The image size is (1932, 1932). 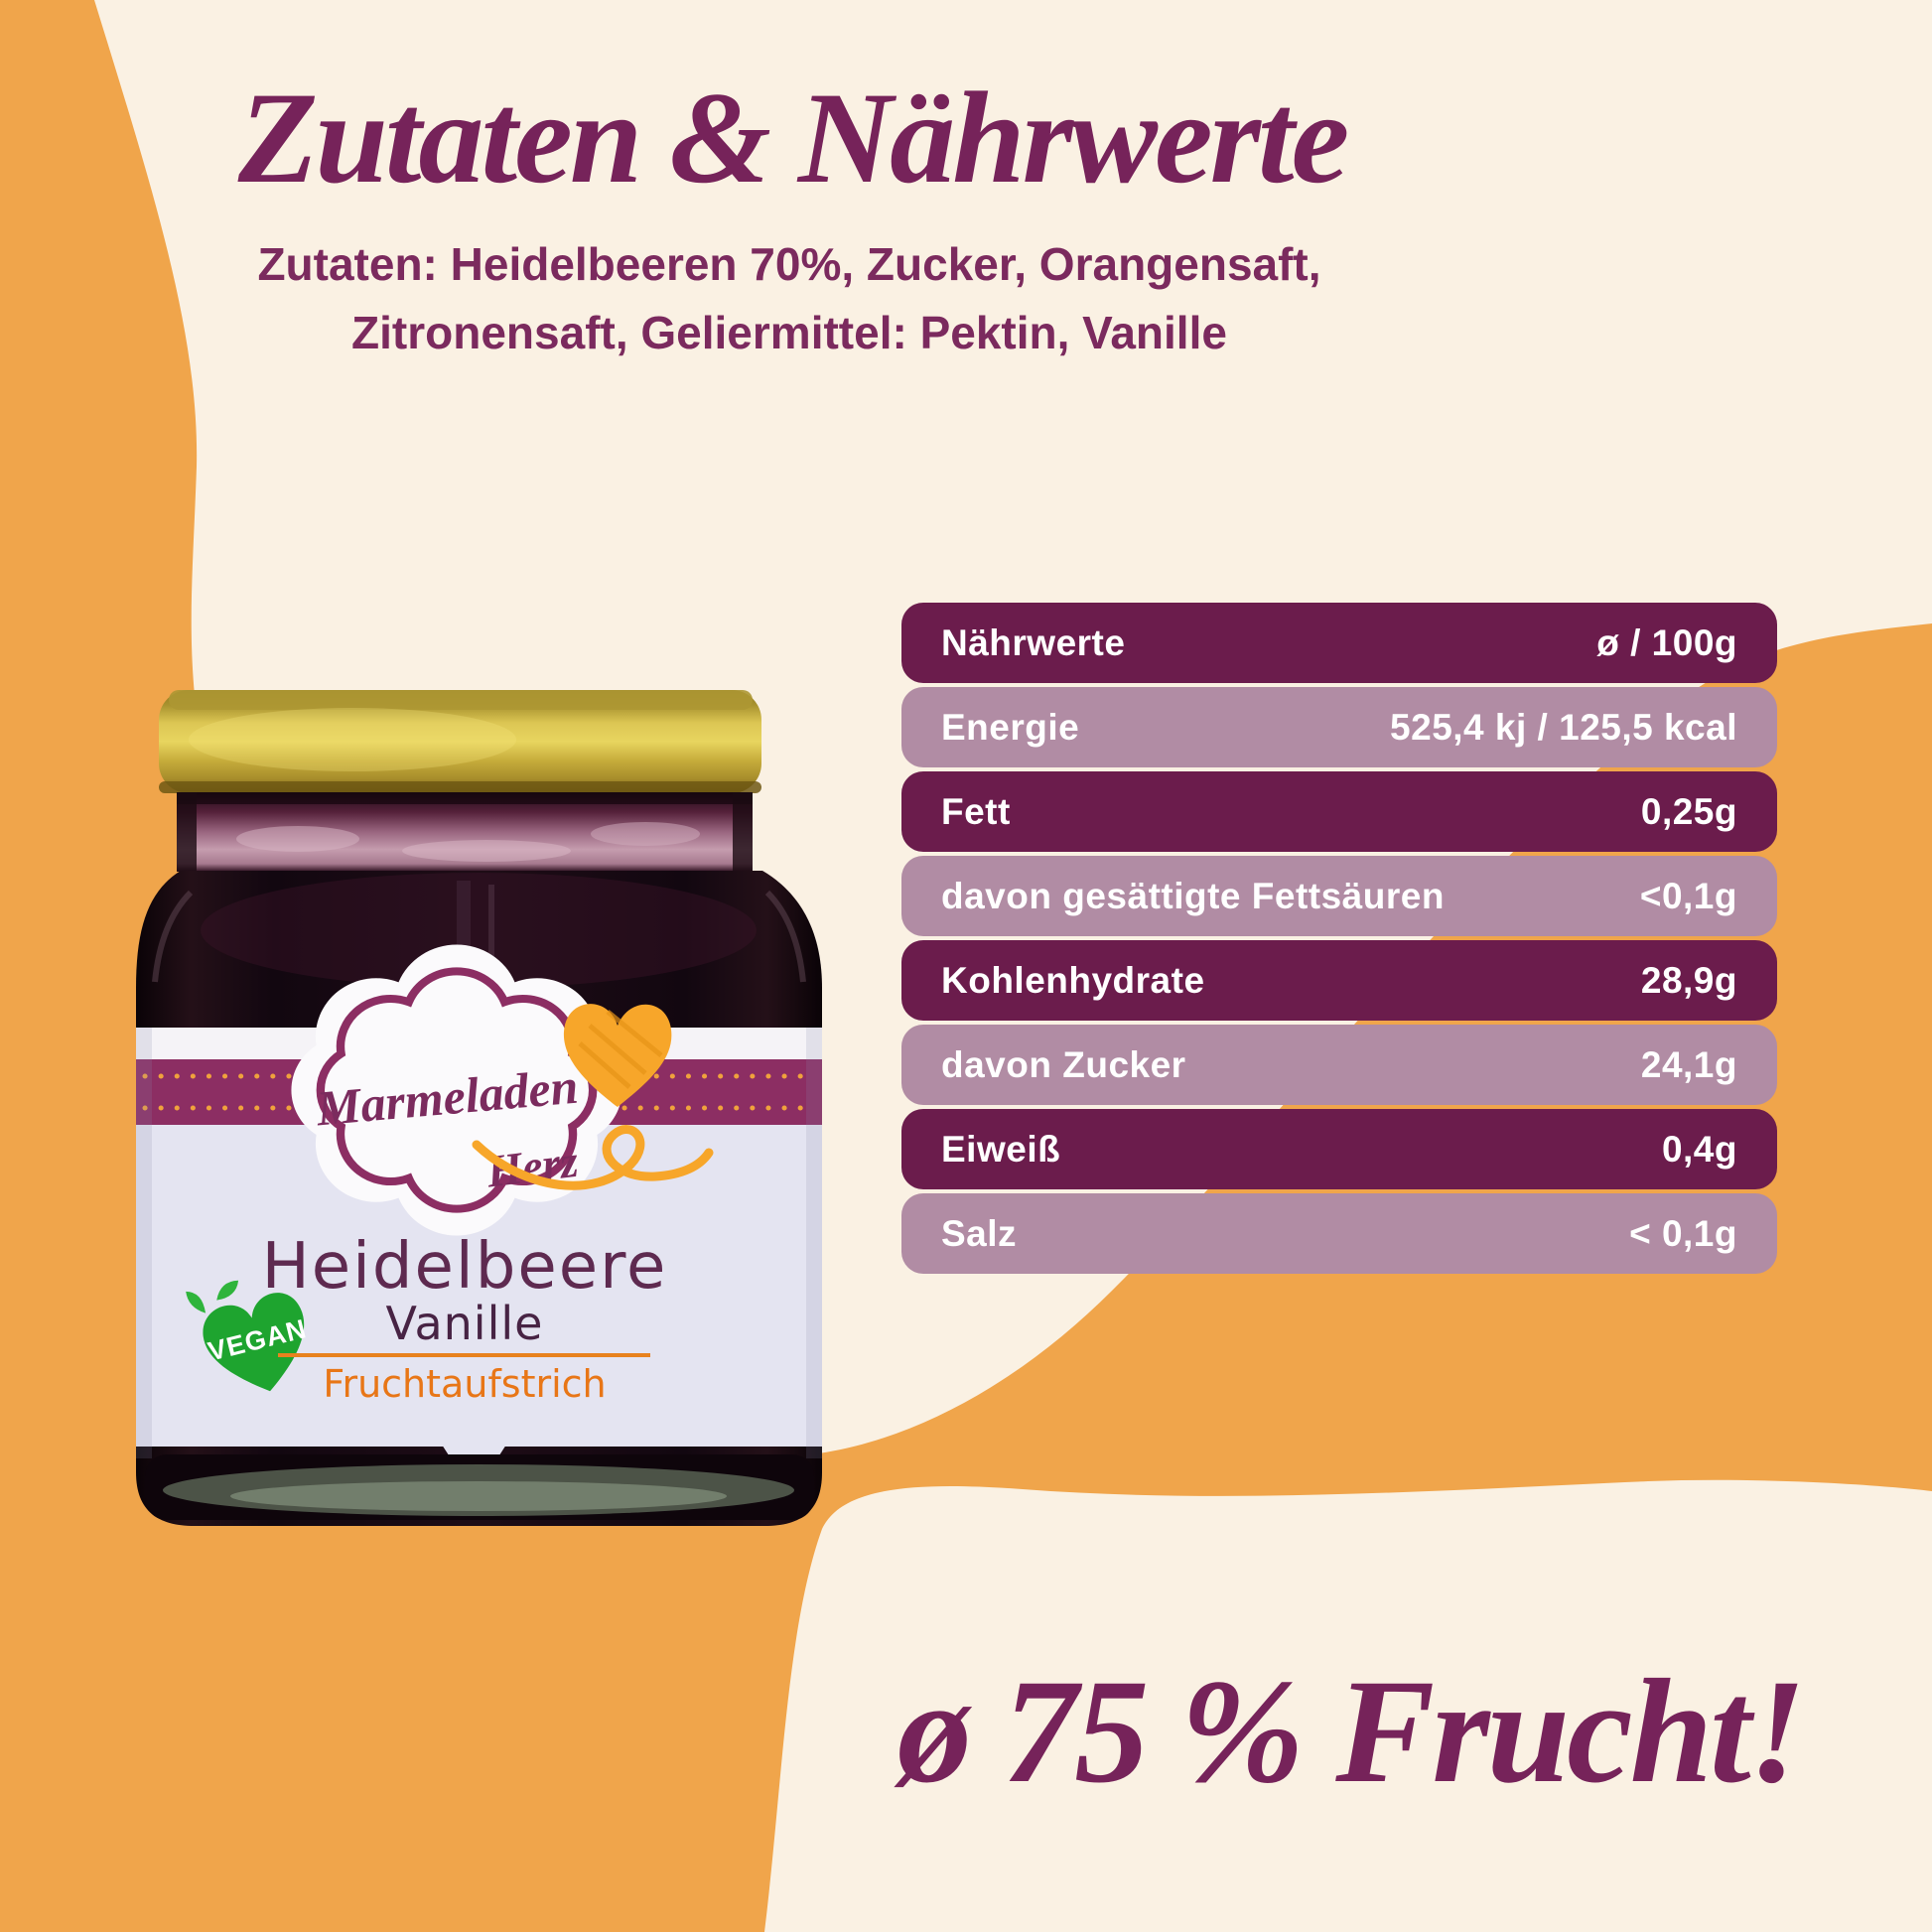 I want to click on background-cream-bottom-blob, so click(x=1348, y=1706).